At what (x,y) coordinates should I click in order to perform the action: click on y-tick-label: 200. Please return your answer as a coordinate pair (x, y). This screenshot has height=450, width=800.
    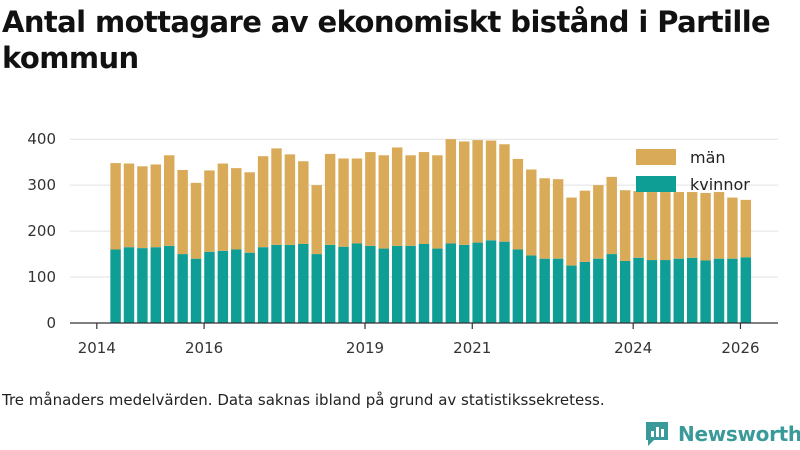
    Looking at the image, I should click on (41, 231).